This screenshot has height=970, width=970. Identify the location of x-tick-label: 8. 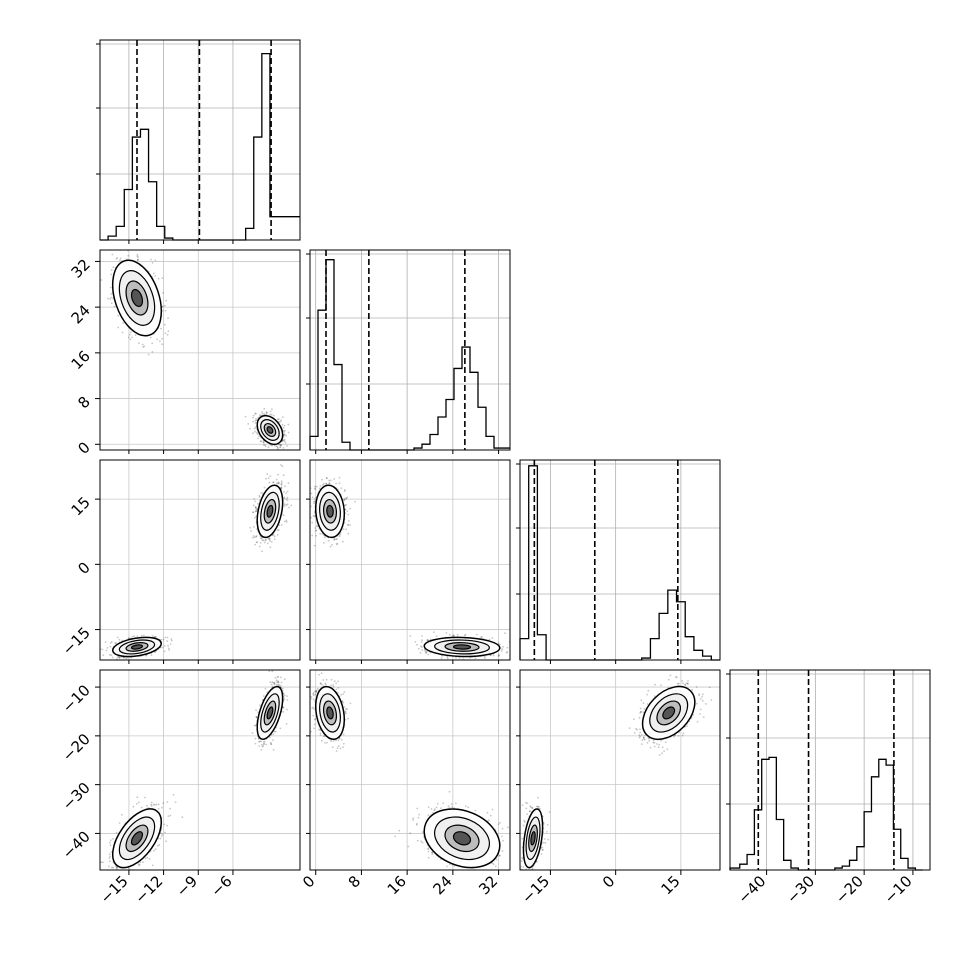
(354, 881).